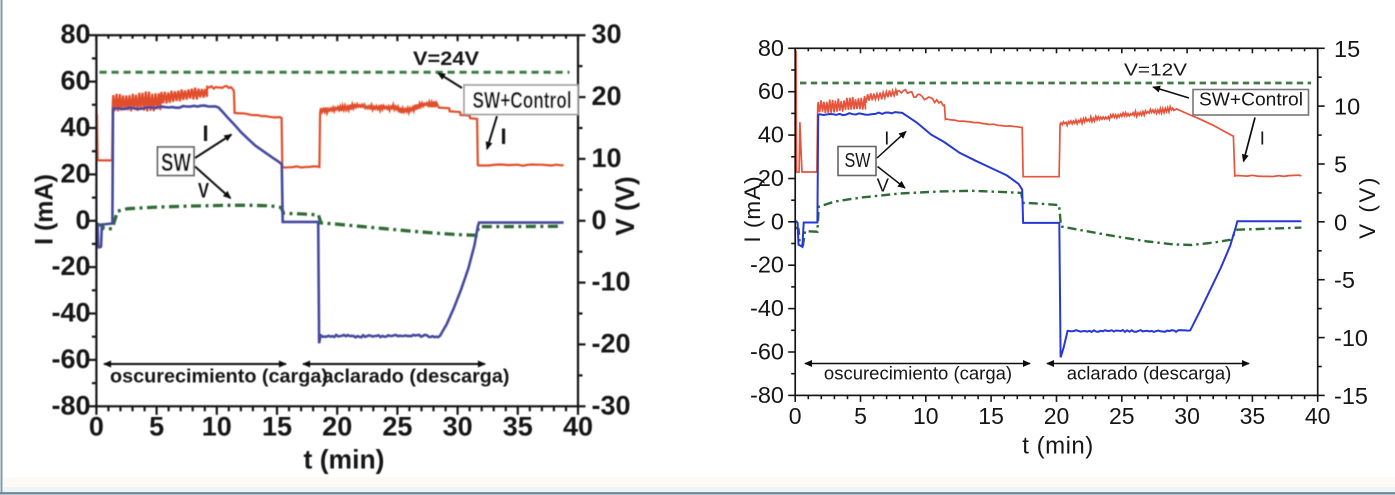 The image size is (1395, 495). What do you see at coordinates (1351, 396) in the screenshot?
I see `svg-text: -15` at bounding box center [1351, 396].